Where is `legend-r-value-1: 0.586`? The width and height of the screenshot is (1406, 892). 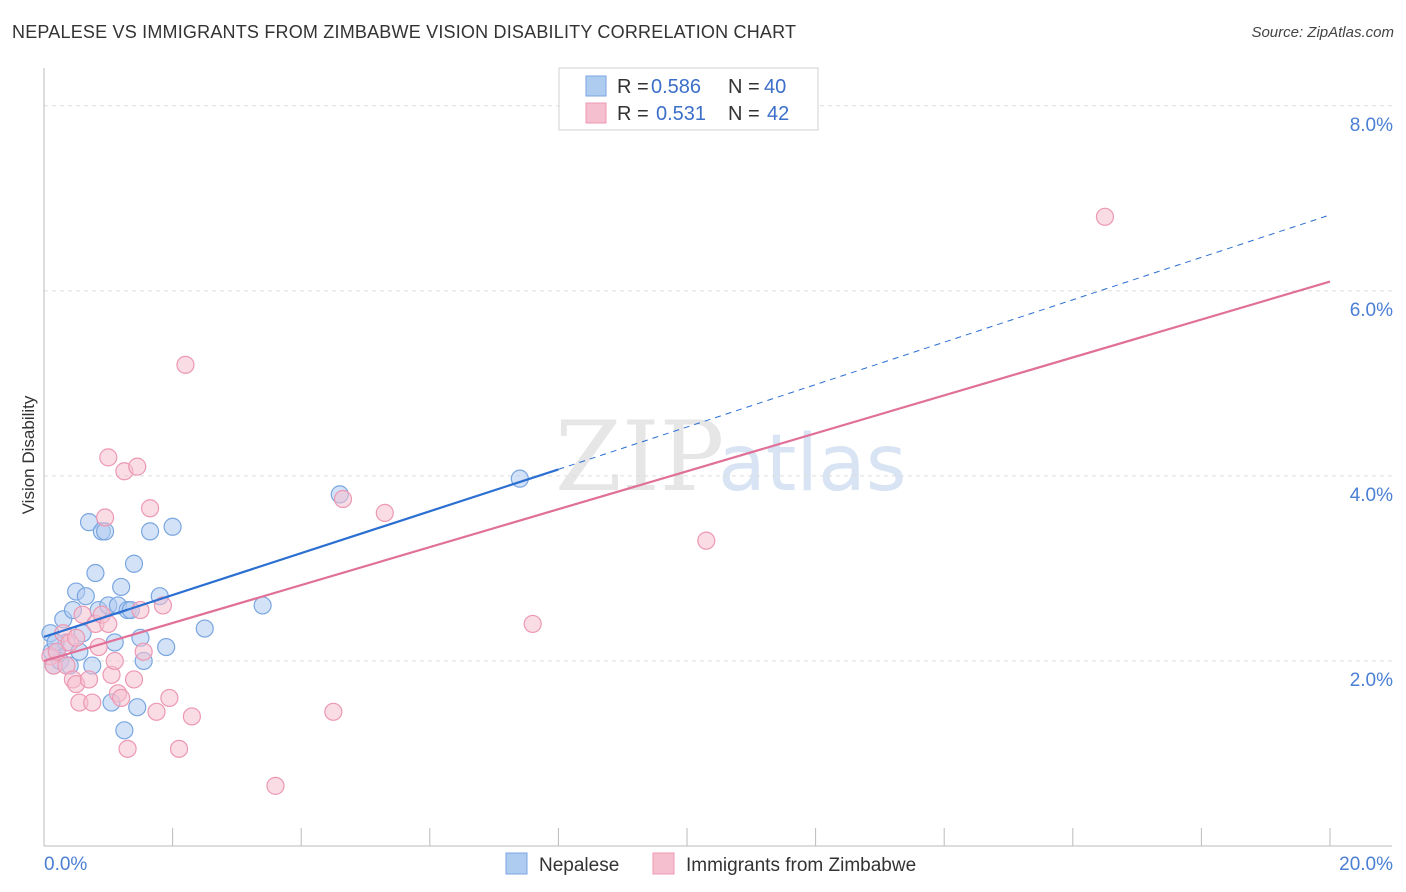 legend-r-value-1: 0.586 is located at coordinates (676, 87).